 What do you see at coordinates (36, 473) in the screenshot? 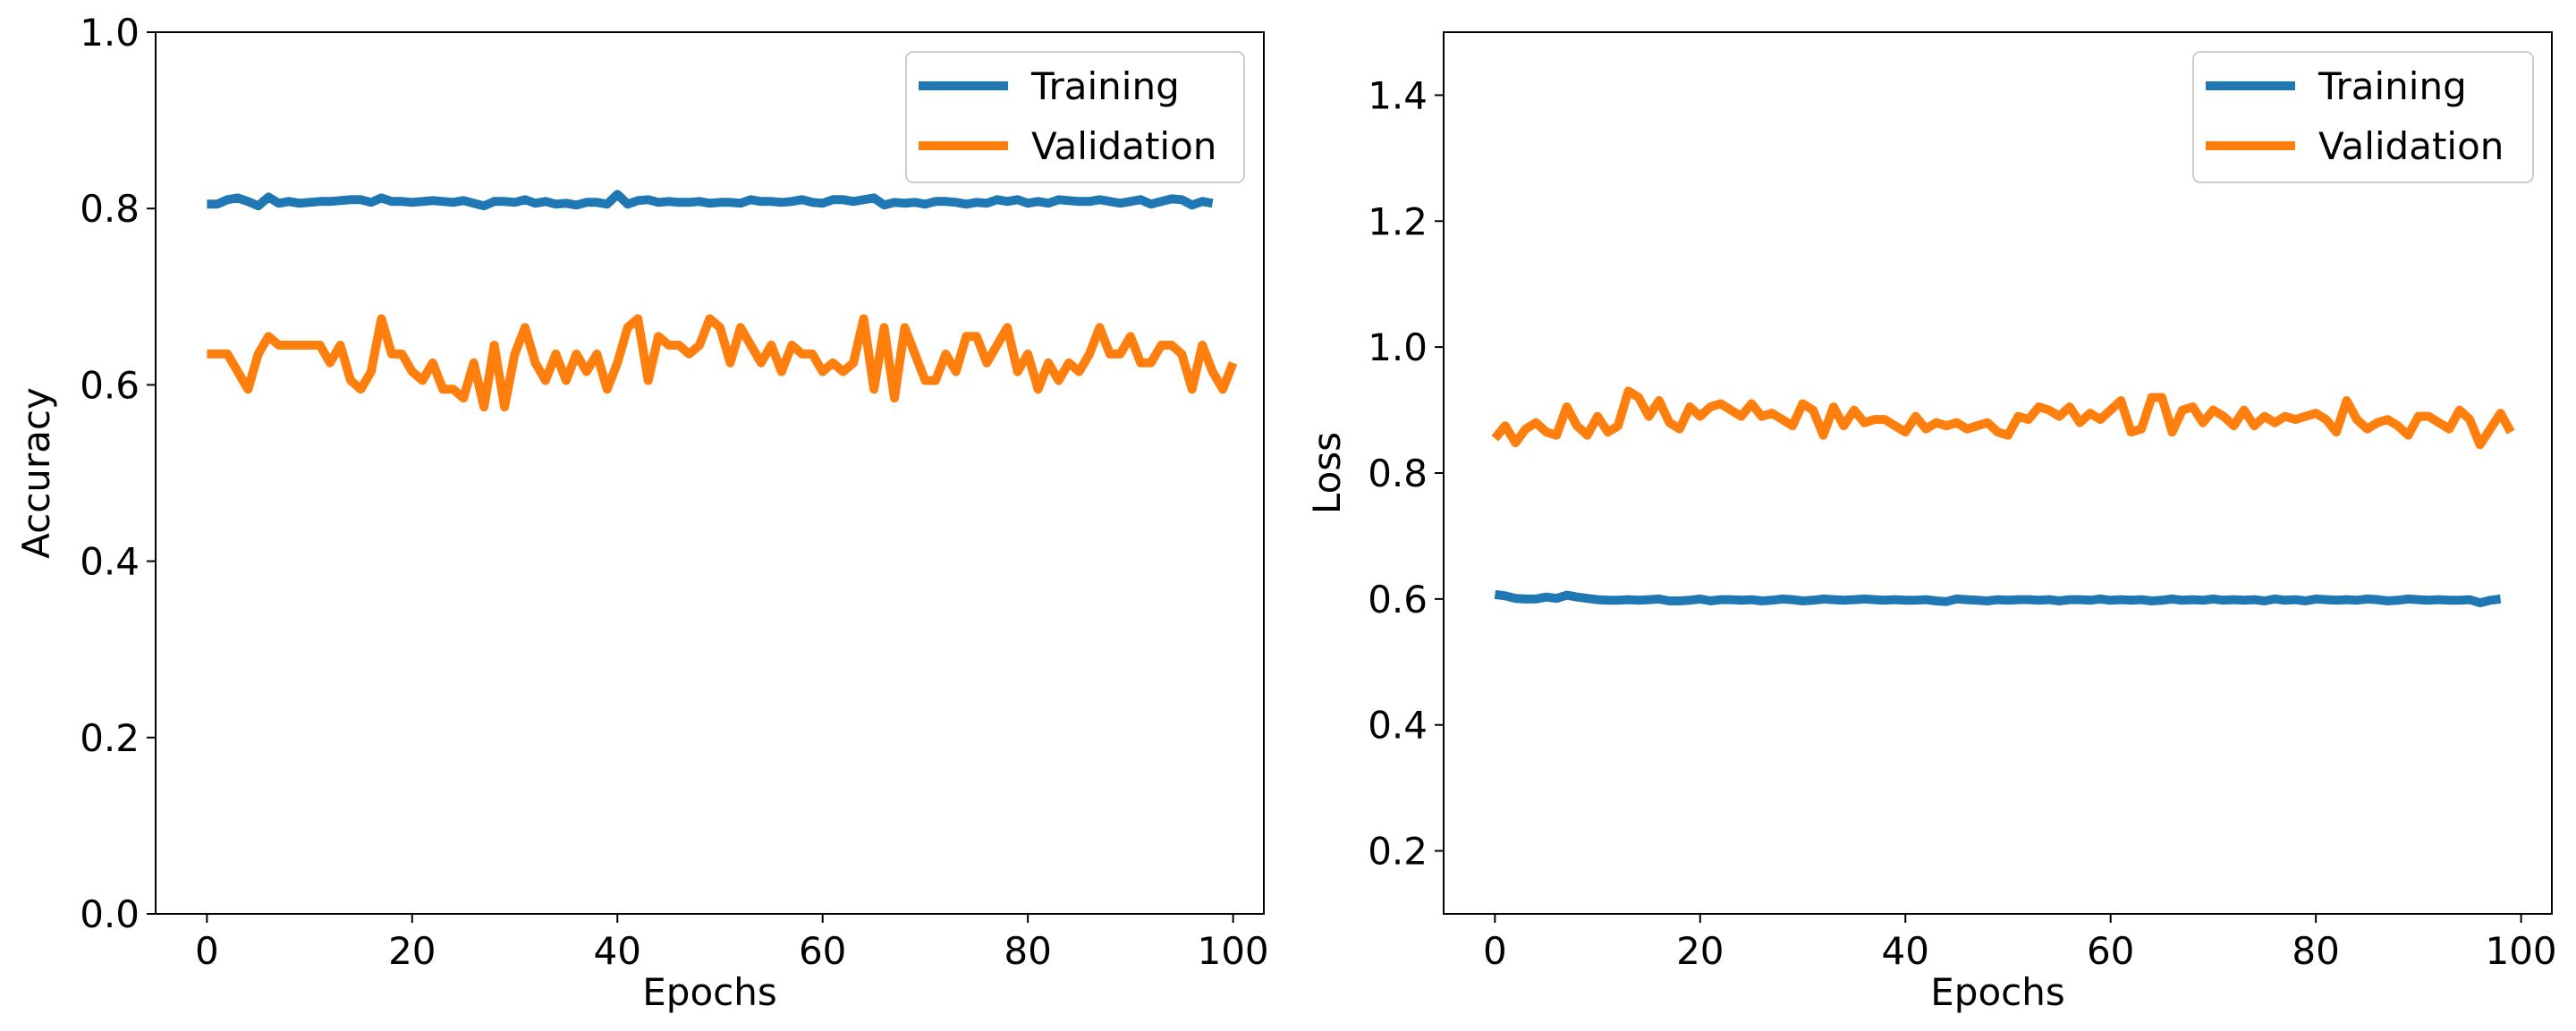
I see `y-axis-label: Accuracy` at bounding box center [36, 473].